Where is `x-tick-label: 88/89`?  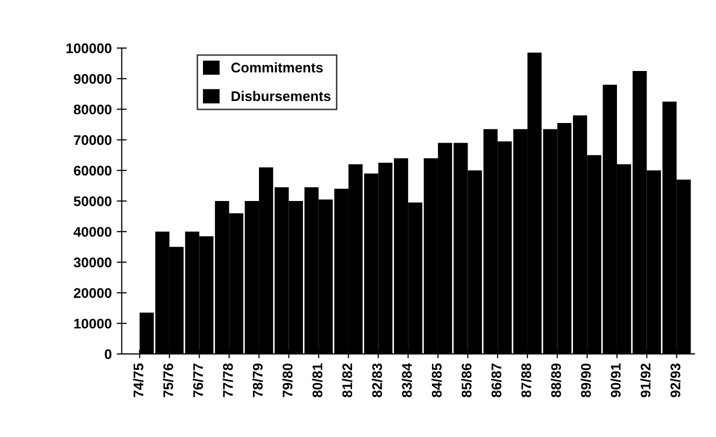
x-tick-label: 88/89 is located at coordinates (556, 381).